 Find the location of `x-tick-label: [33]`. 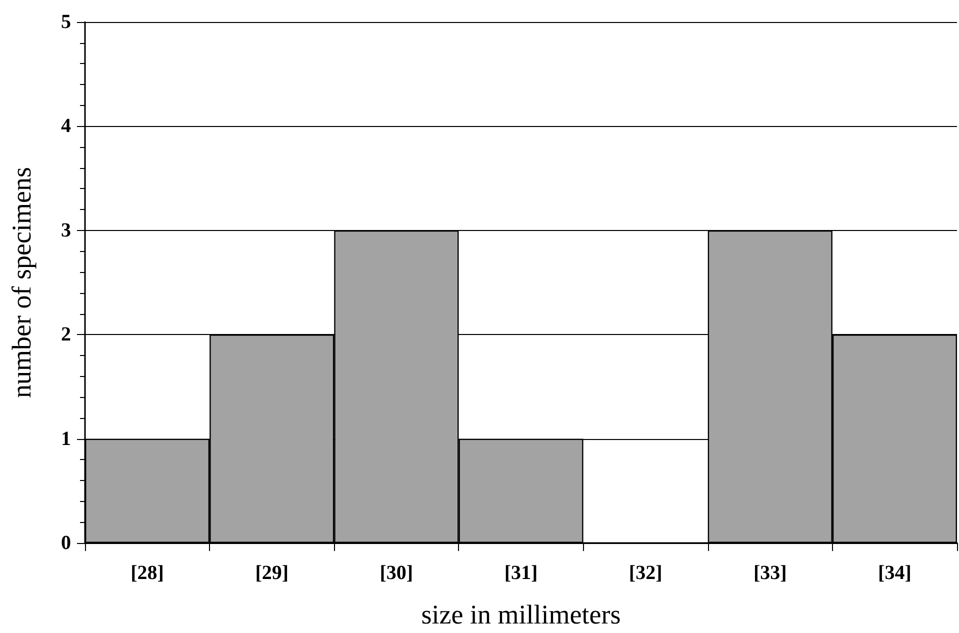

x-tick-label: [33] is located at coordinates (770, 573).